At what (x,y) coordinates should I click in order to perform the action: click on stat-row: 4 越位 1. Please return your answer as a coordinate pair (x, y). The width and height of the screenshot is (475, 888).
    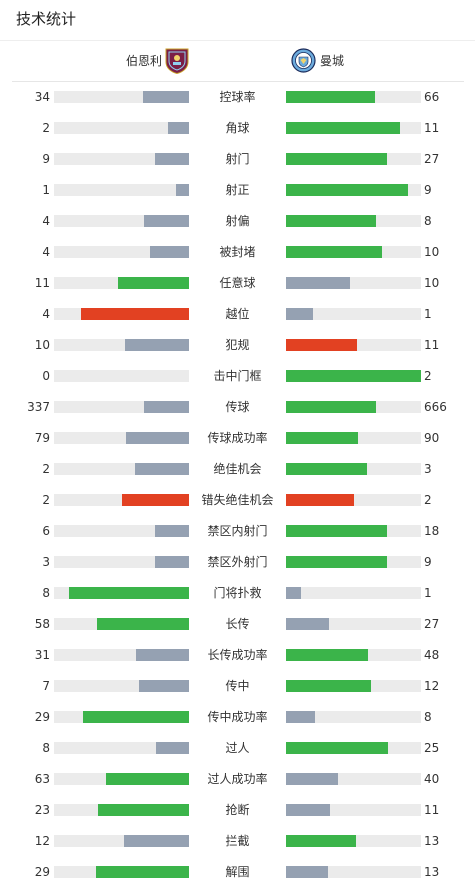
    Looking at the image, I should click on (237, 314).